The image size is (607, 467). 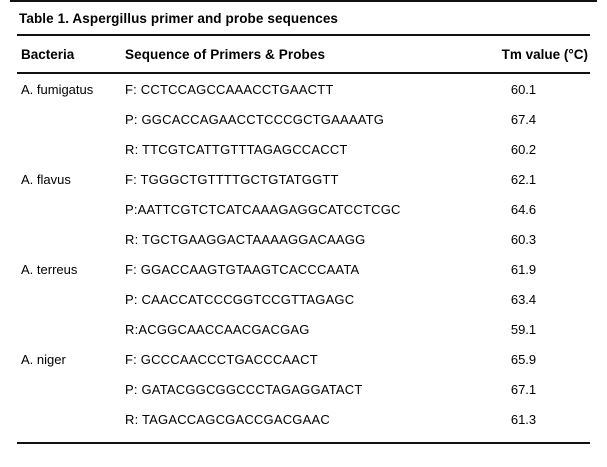 I want to click on table-row: P: GATACGGCGGCCCTAGAGGATACT 67.1, so click(x=303, y=389).